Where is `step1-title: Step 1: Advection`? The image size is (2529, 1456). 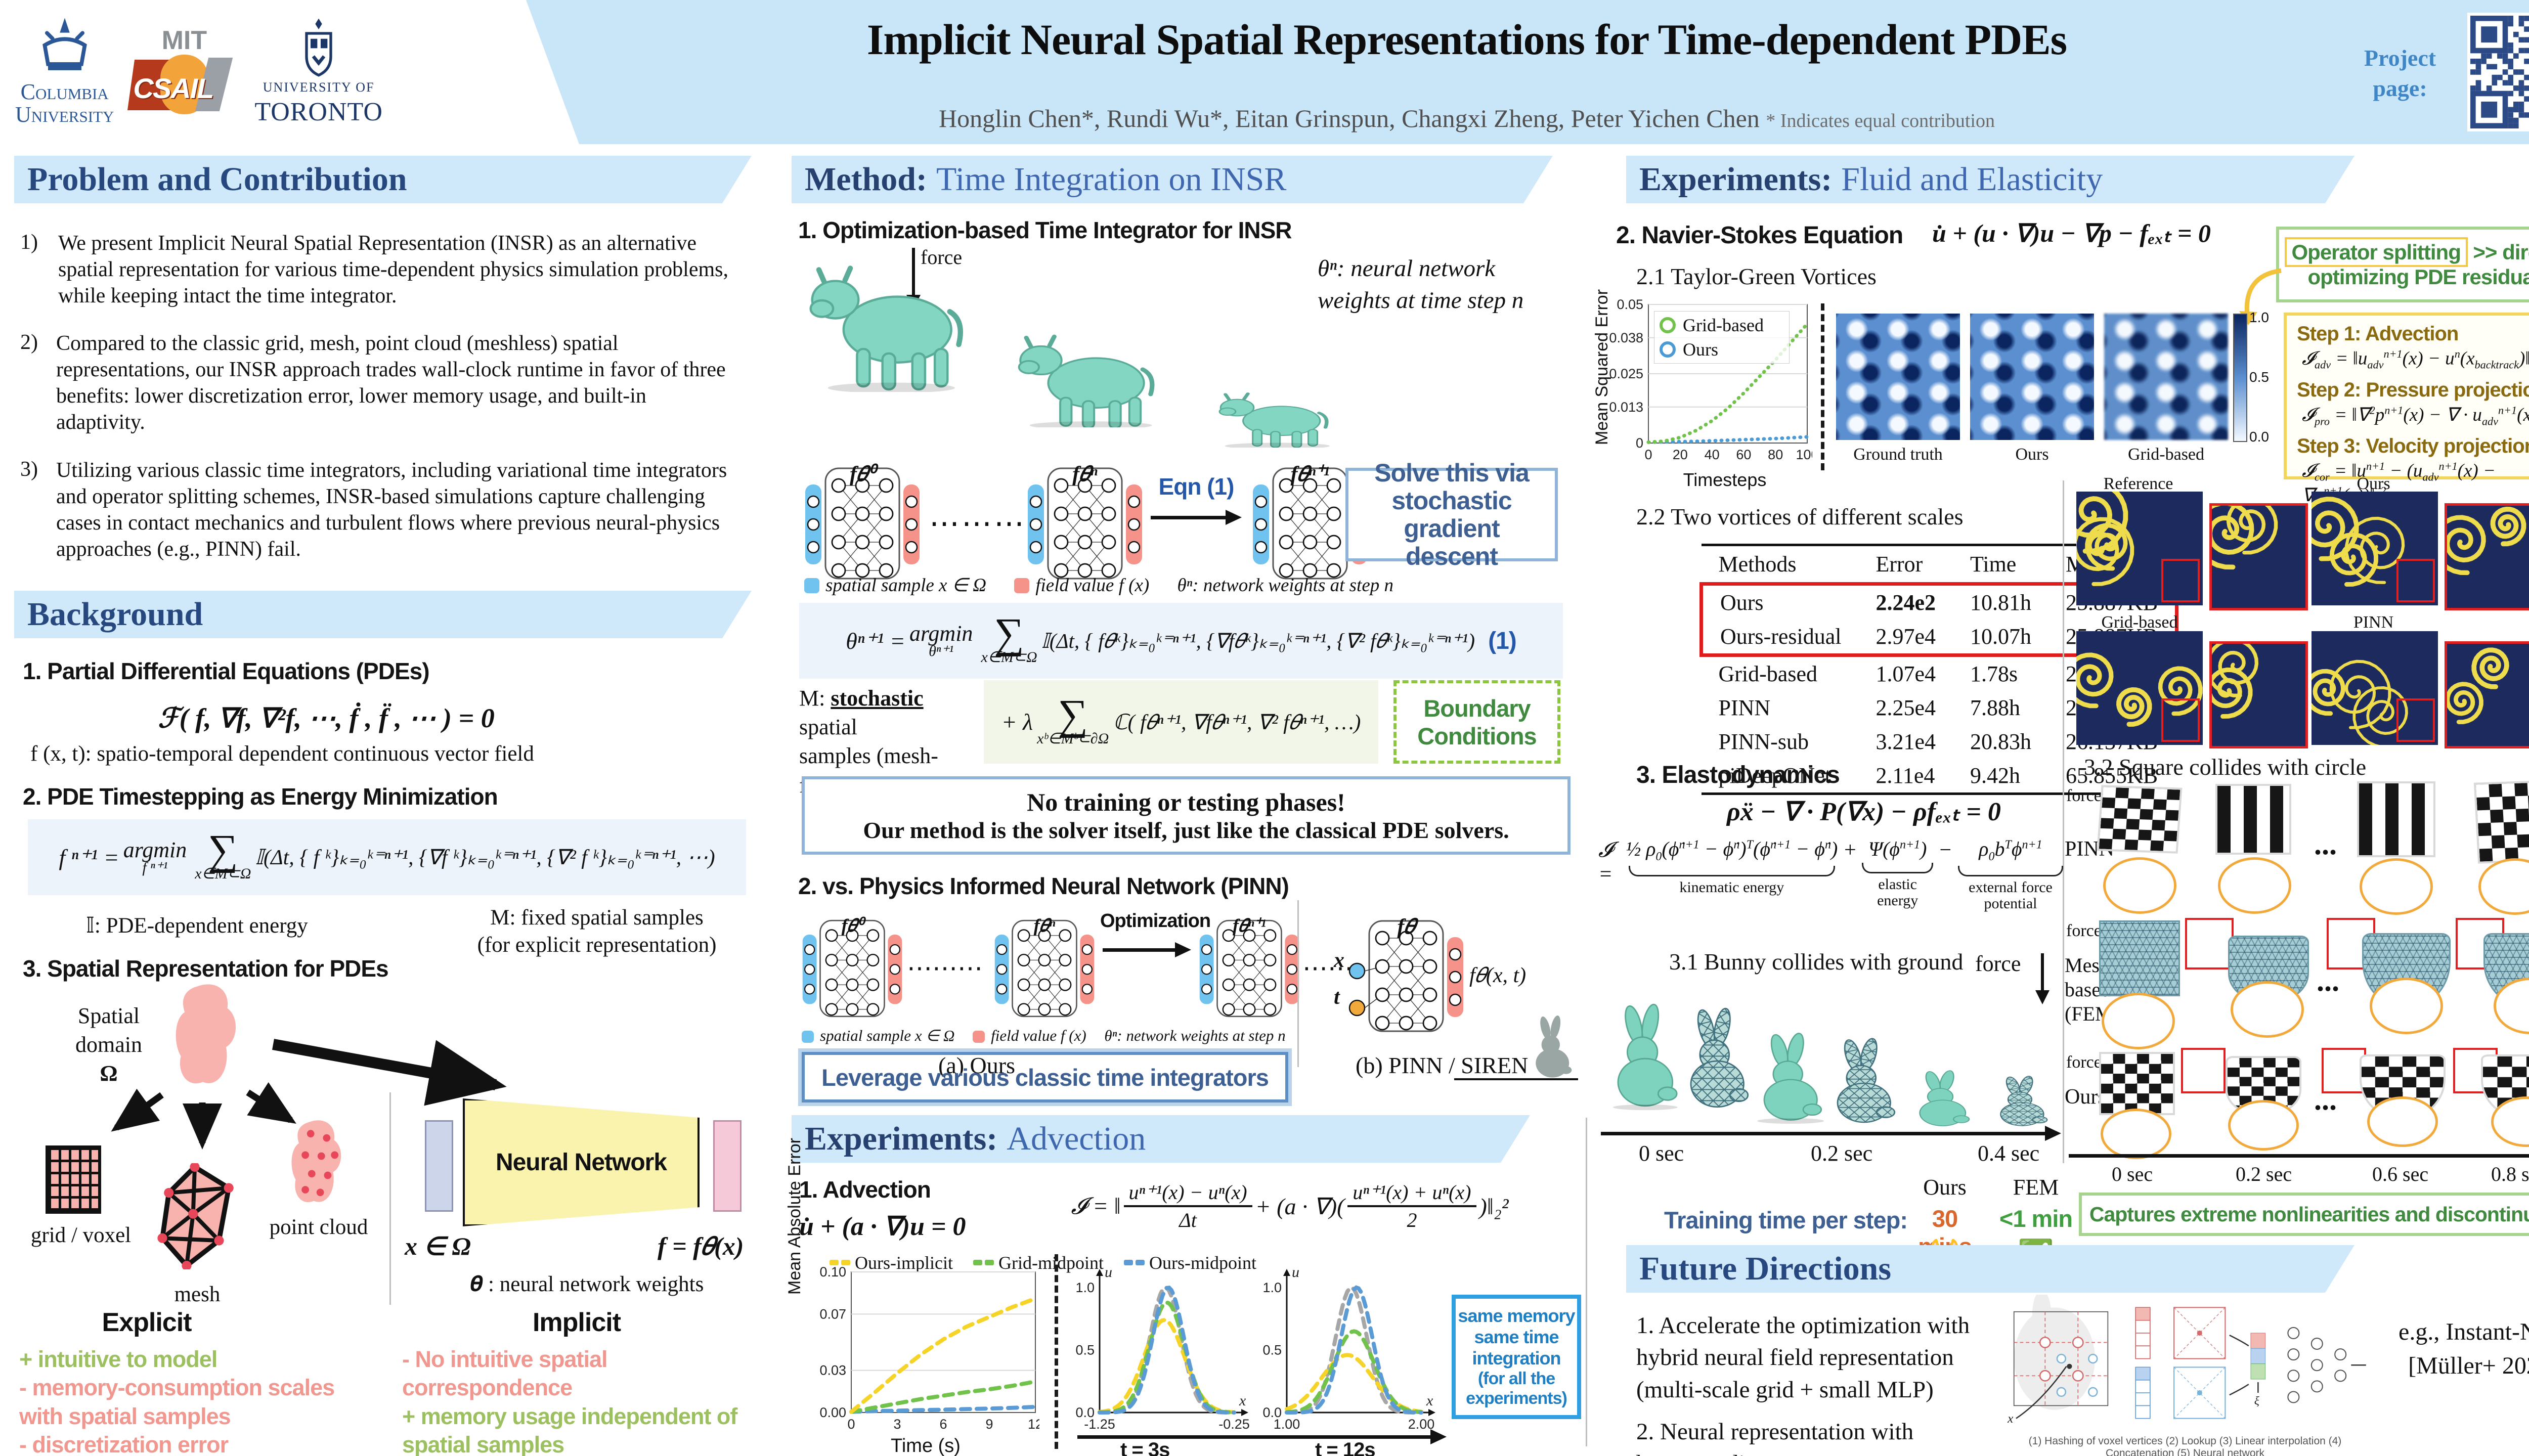 step1-title: Step 1: Advection is located at coordinates (2378, 334).